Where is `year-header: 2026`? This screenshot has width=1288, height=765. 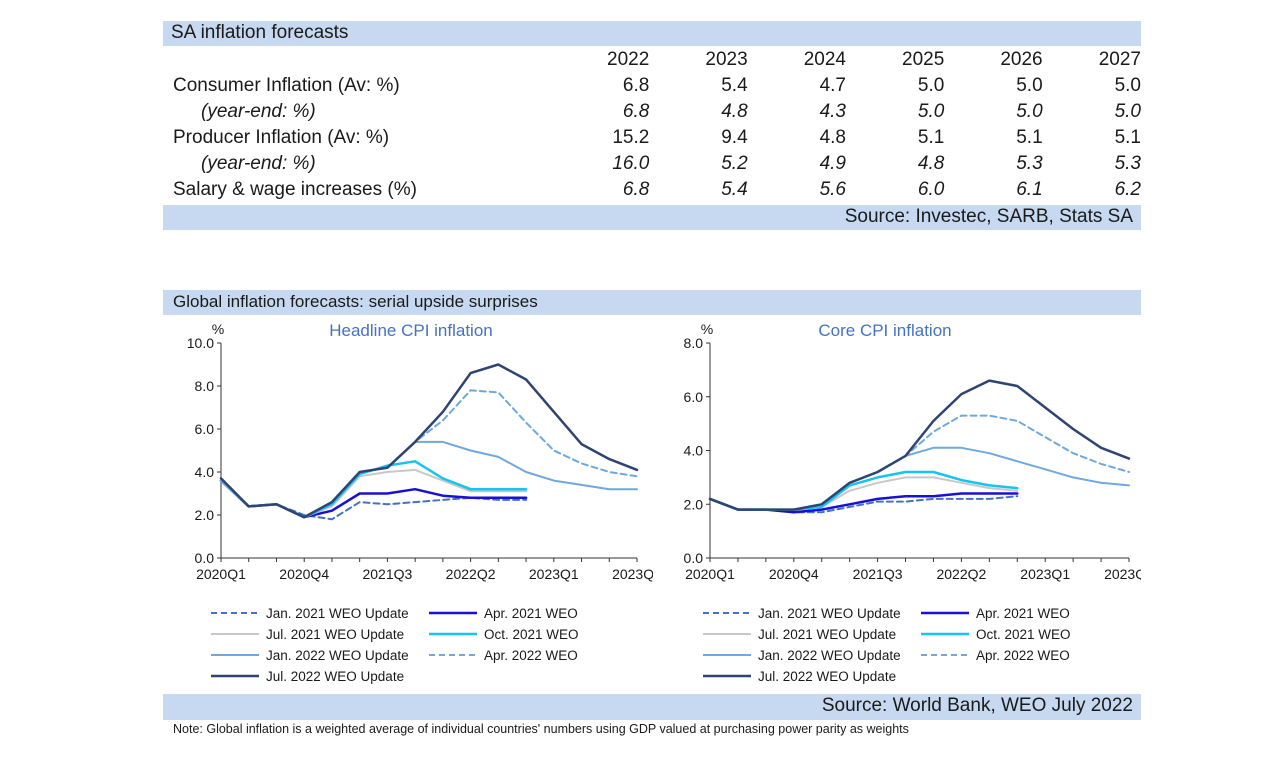
year-header: 2026 is located at coordinates (1021, 59).